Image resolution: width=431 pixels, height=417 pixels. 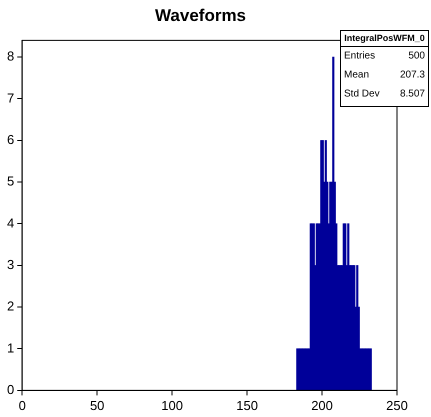 What do you see at coordinates (10, 264) in the screenshot?
I see `y-tick-label: 3` at bounding box center [10, 264].